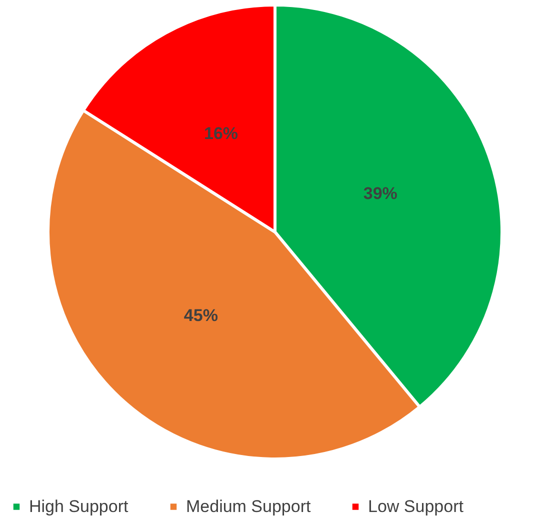  Describe the element at coordinates (380, 194) in the screenshot. I see `data-label: 39%` at that location.